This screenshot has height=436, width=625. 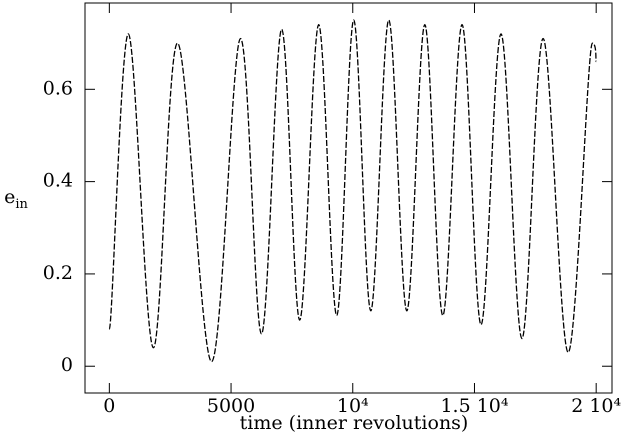 What do you see at coordinates (58, 88) in the screenshot?
I see `y-tick-label: 0.6` at bounding box center [58, 88].